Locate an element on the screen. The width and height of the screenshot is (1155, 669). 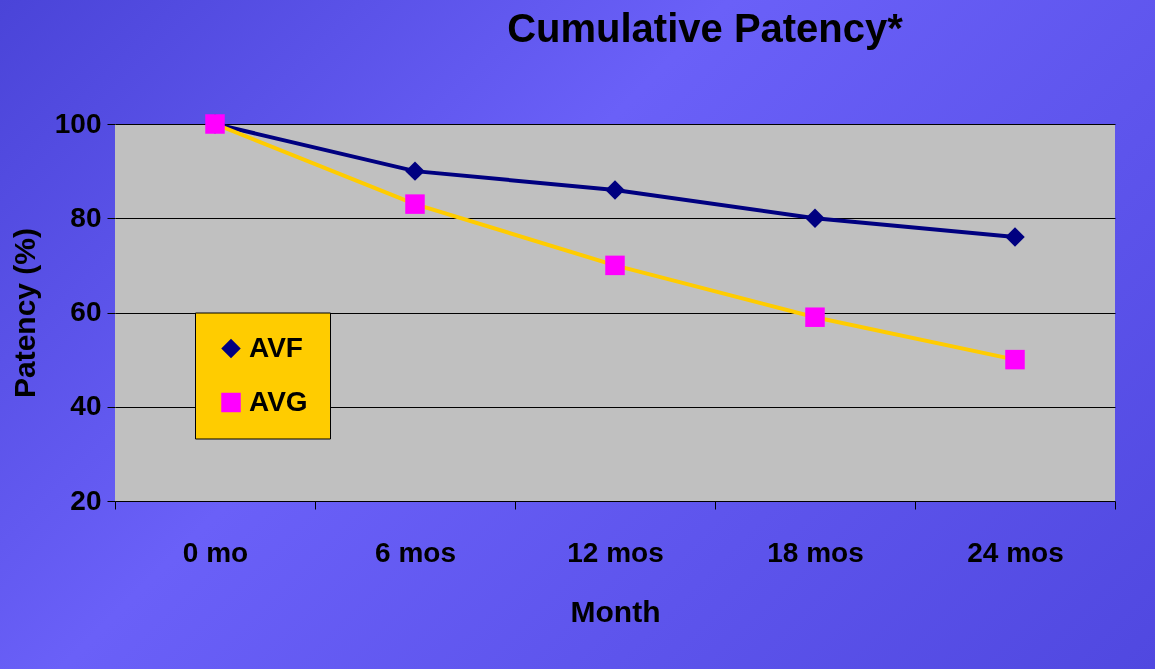
y-tick-label: 20 is located at coordinates (86, 500).